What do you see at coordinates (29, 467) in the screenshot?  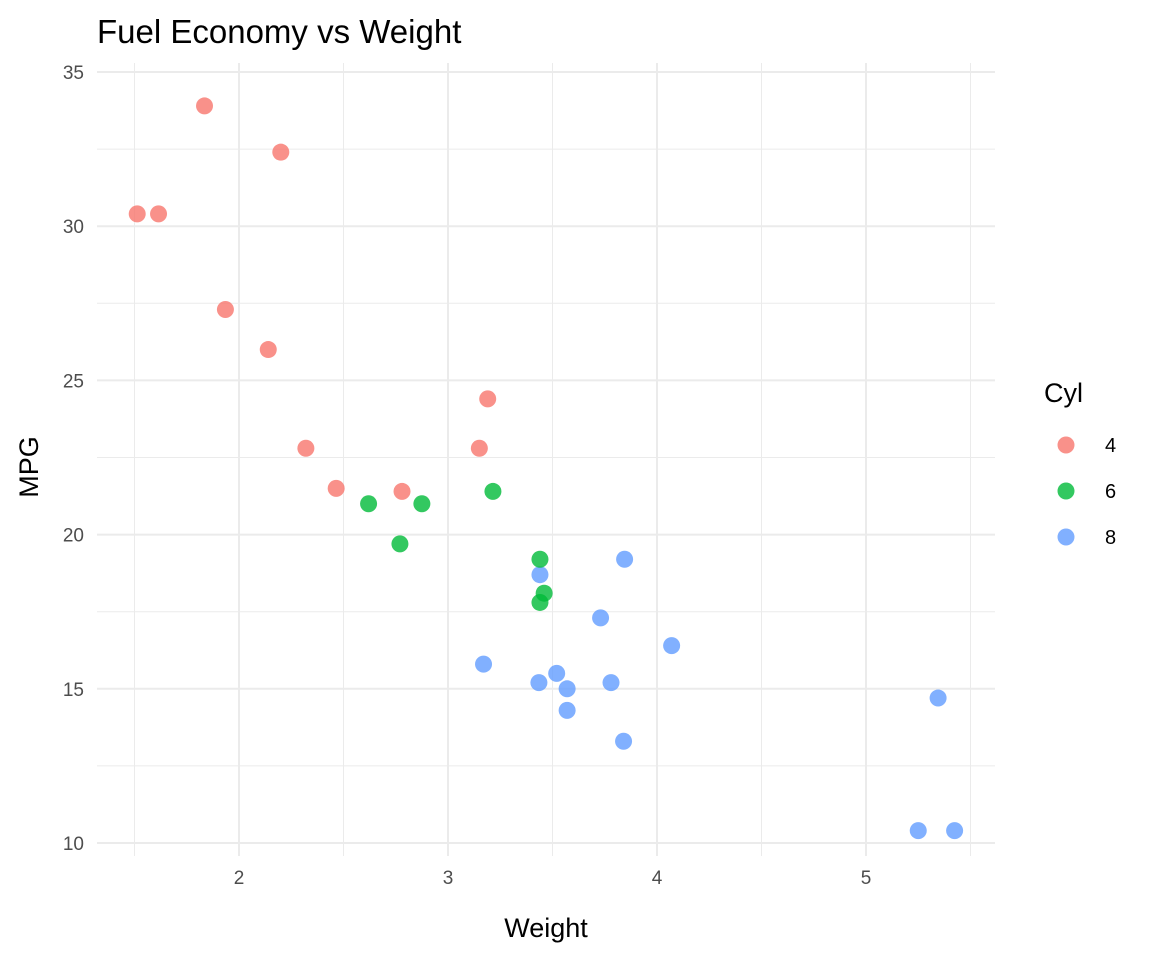 I see `y-axis-title: MPG` at bounding box center [29, 467].